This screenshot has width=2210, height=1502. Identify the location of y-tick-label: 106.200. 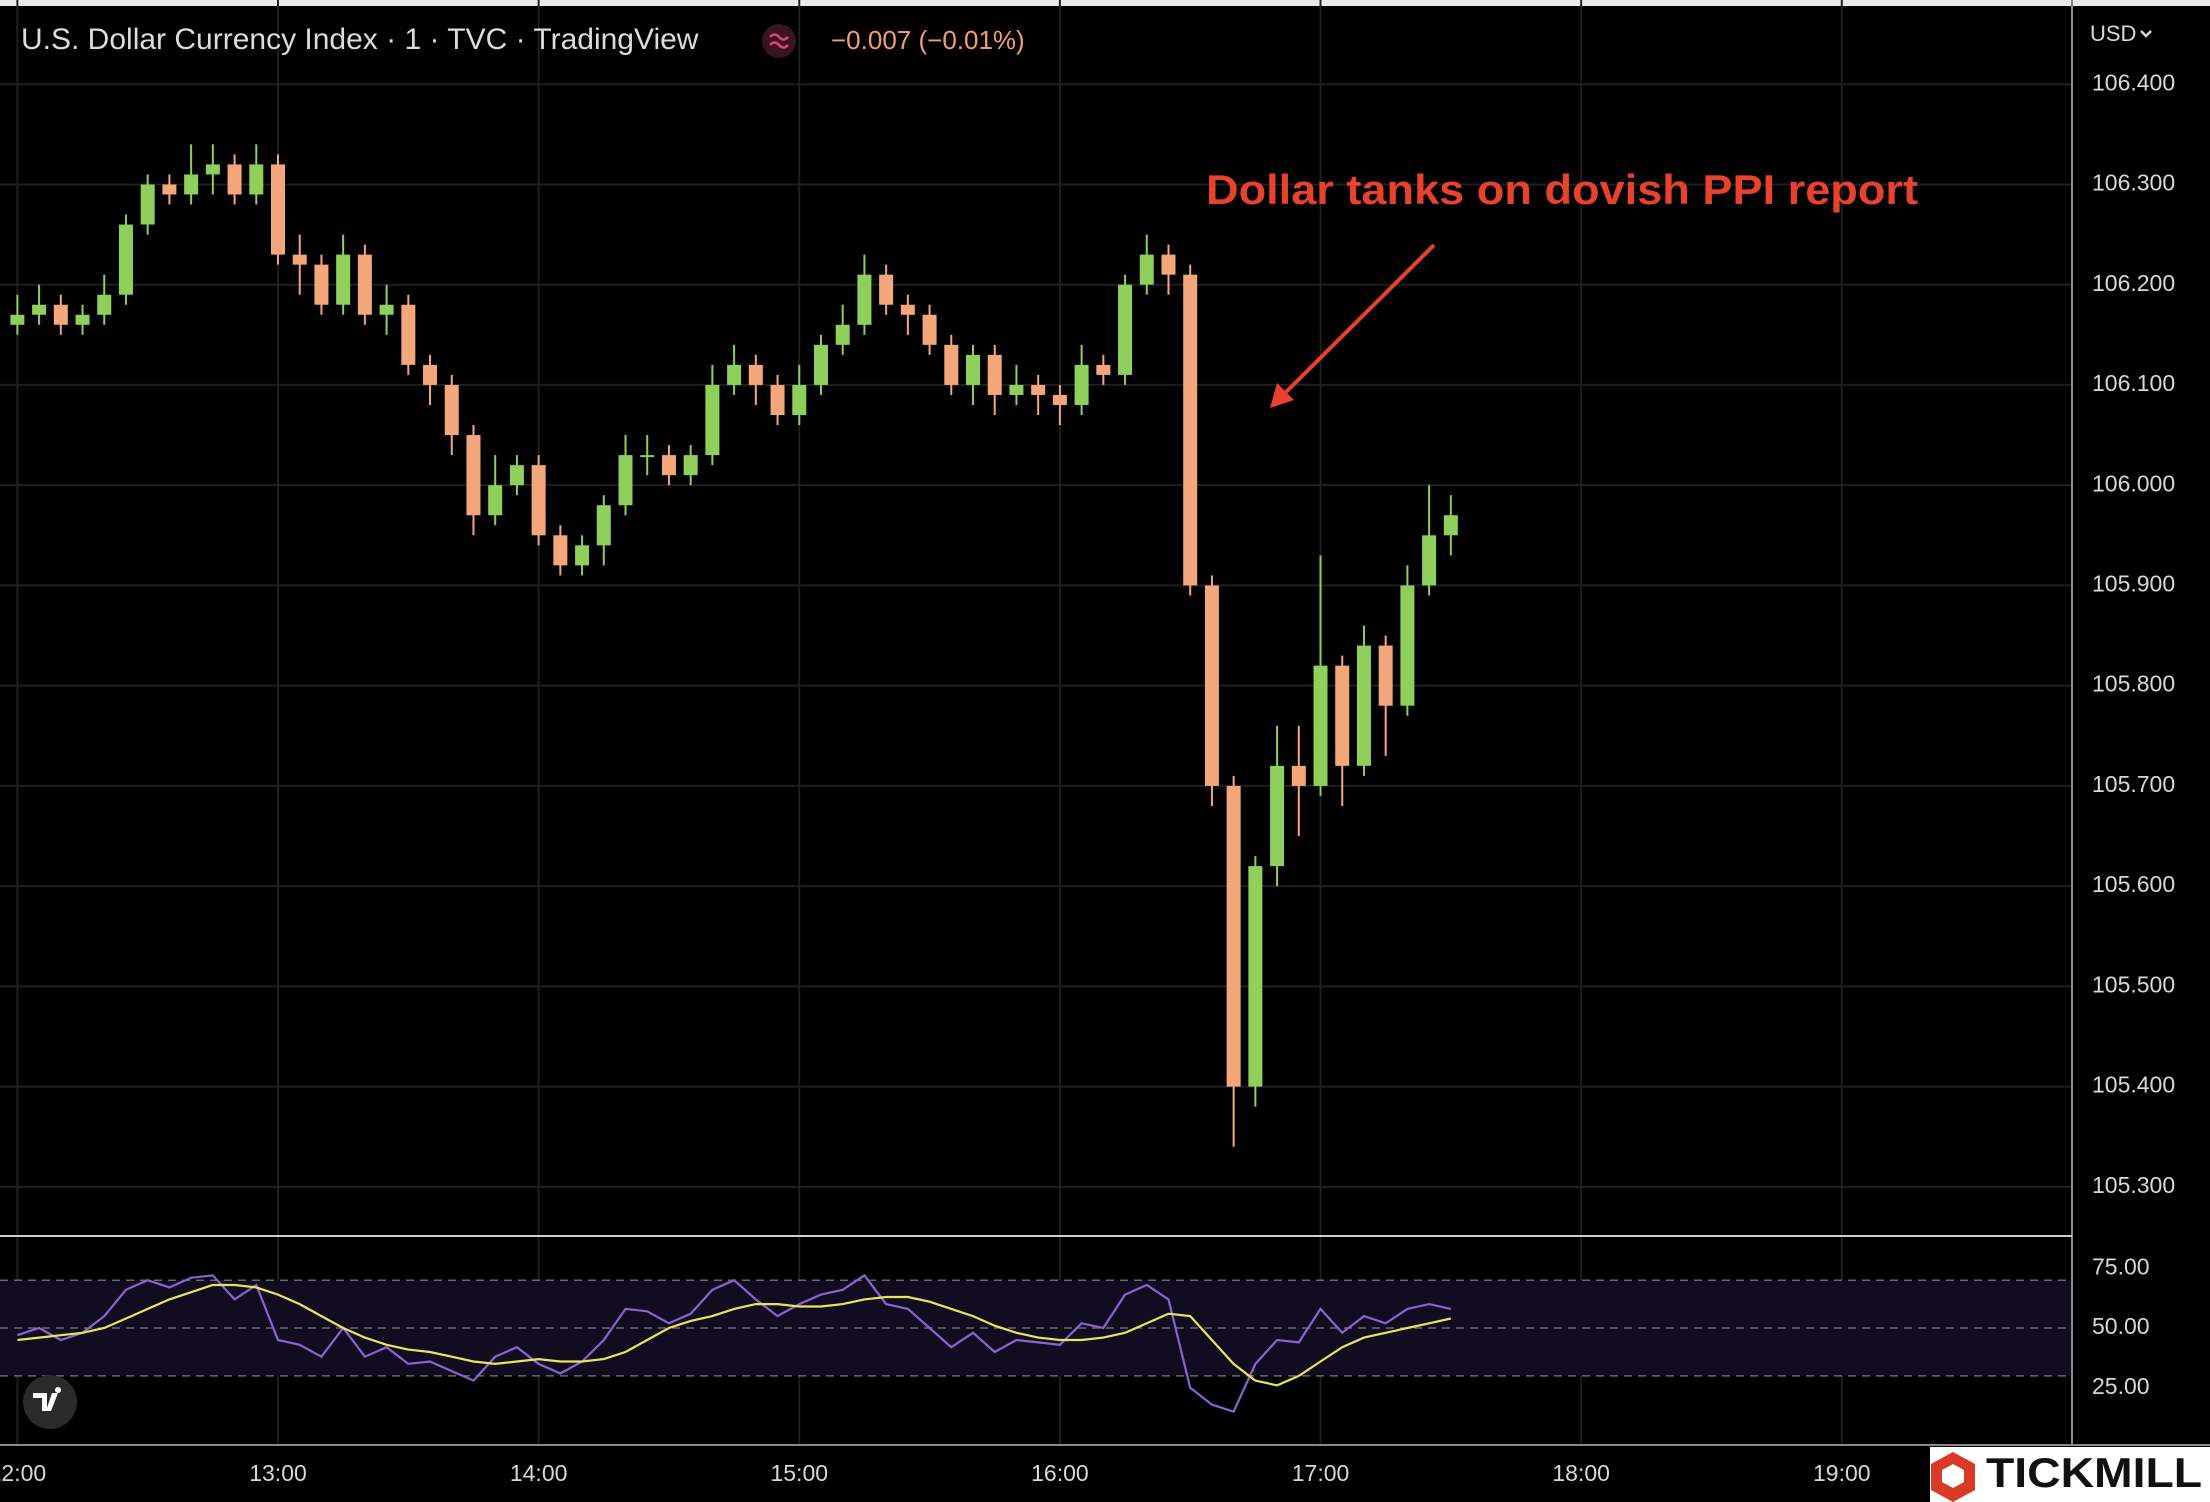
(2133, 283).